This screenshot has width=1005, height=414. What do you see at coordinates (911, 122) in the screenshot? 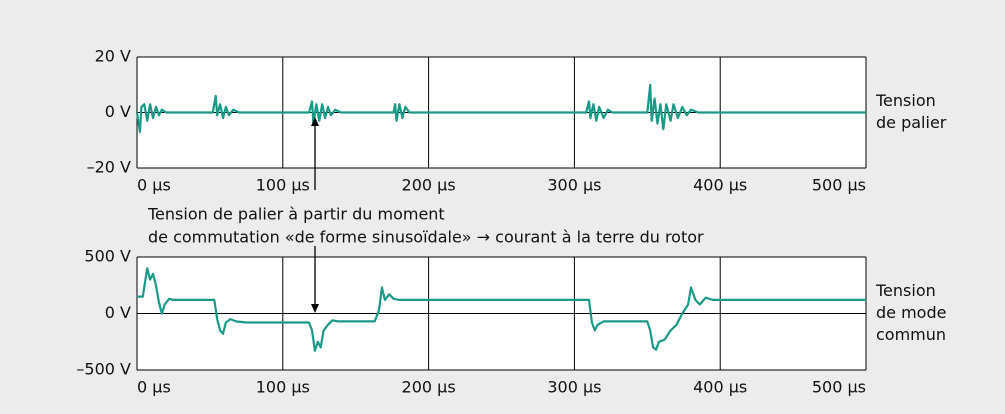
I see `side-label: de palier` at bounding box center [911, 122].